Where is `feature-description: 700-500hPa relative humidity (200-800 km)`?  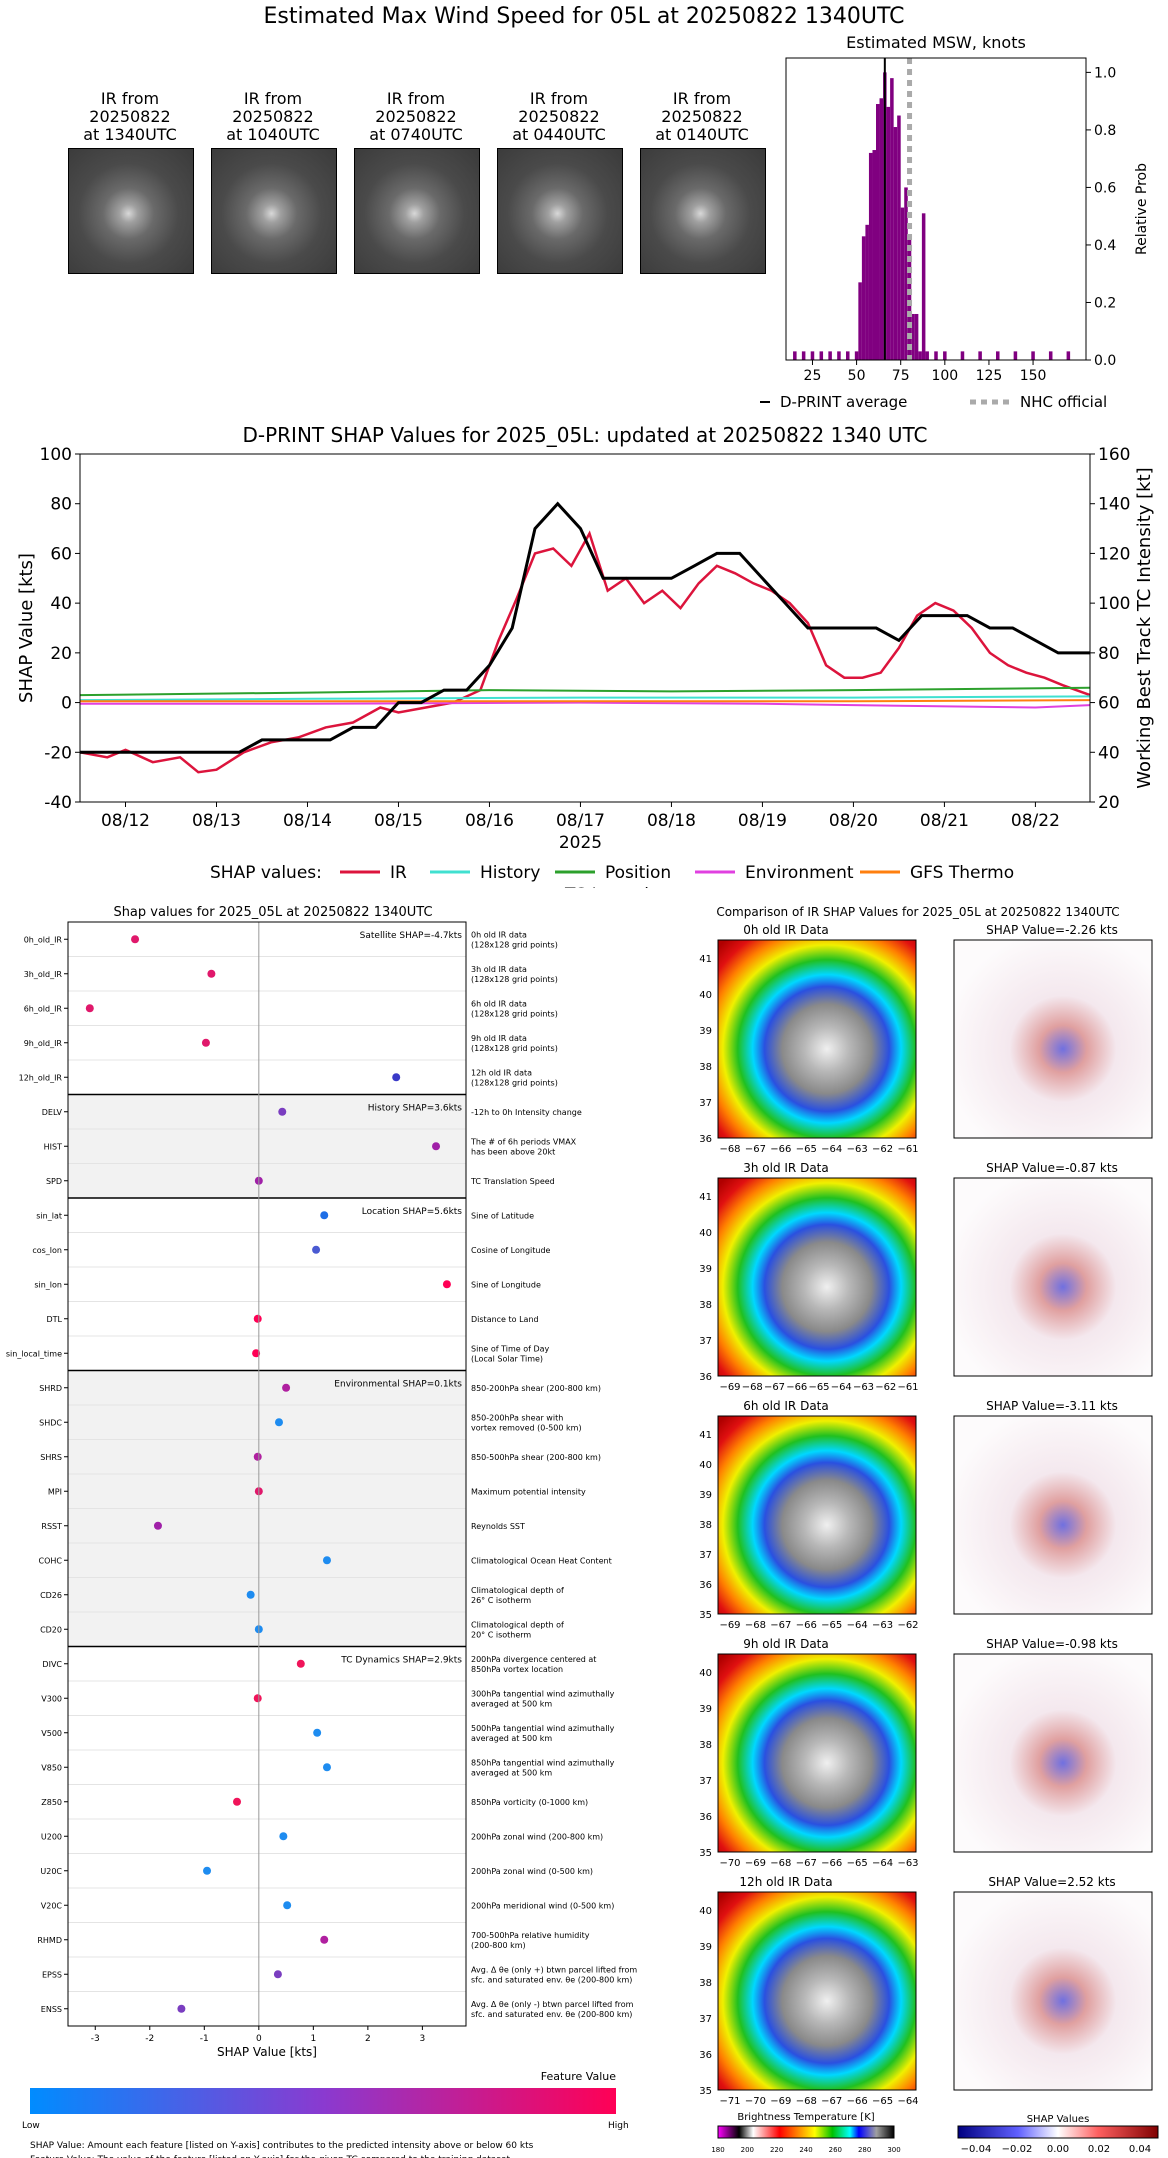
feature-description: 700-500hPa relative humidity (200-800 km) is located at coordinates (530, 1940).